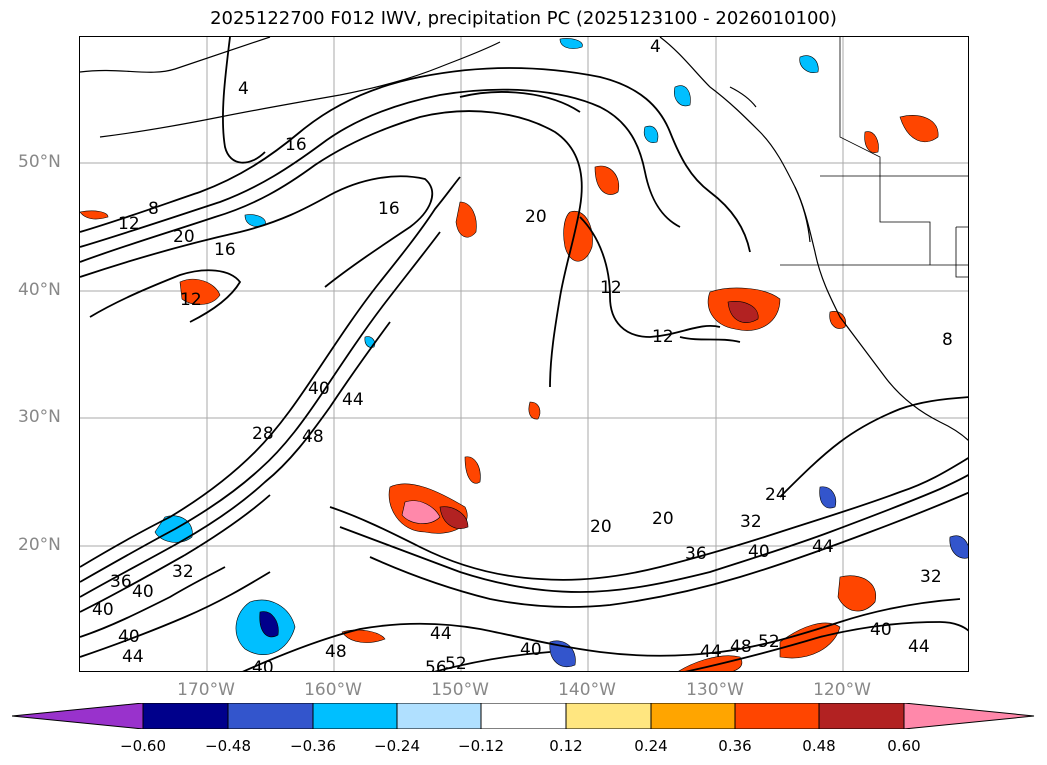 This screenshot has width=1047, height=765. I want to click on colorbar-tick-label: −0.48, so click(228, 746).